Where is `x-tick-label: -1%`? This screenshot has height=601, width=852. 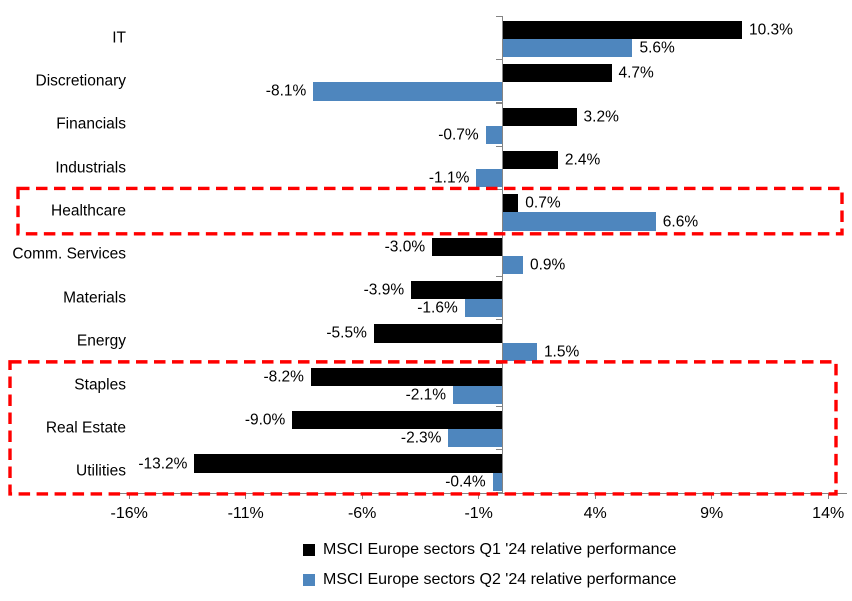
x-tick-label: -1% is located at coordinates (478, 513).